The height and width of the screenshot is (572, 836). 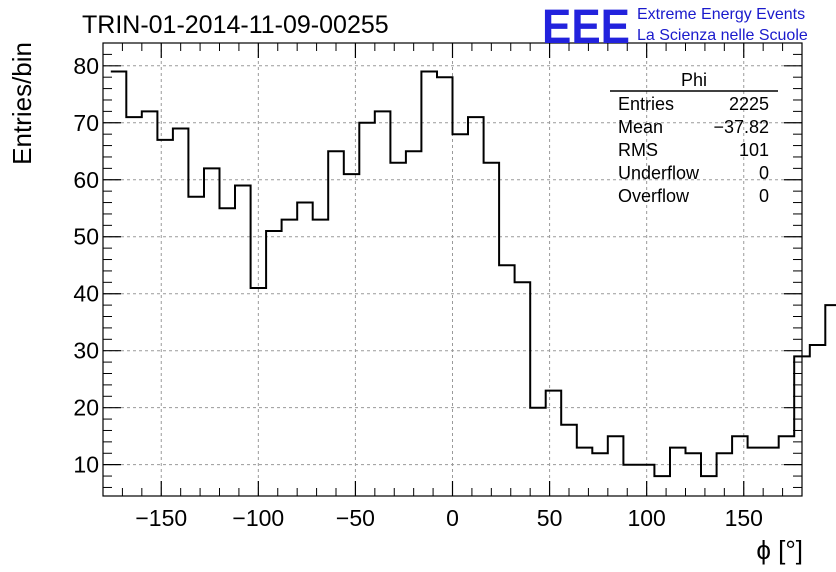 What do you see at coordinates (161, 518) in the screenshot?
I see `x-tick-label: −150` at bounding box center [161, 518].